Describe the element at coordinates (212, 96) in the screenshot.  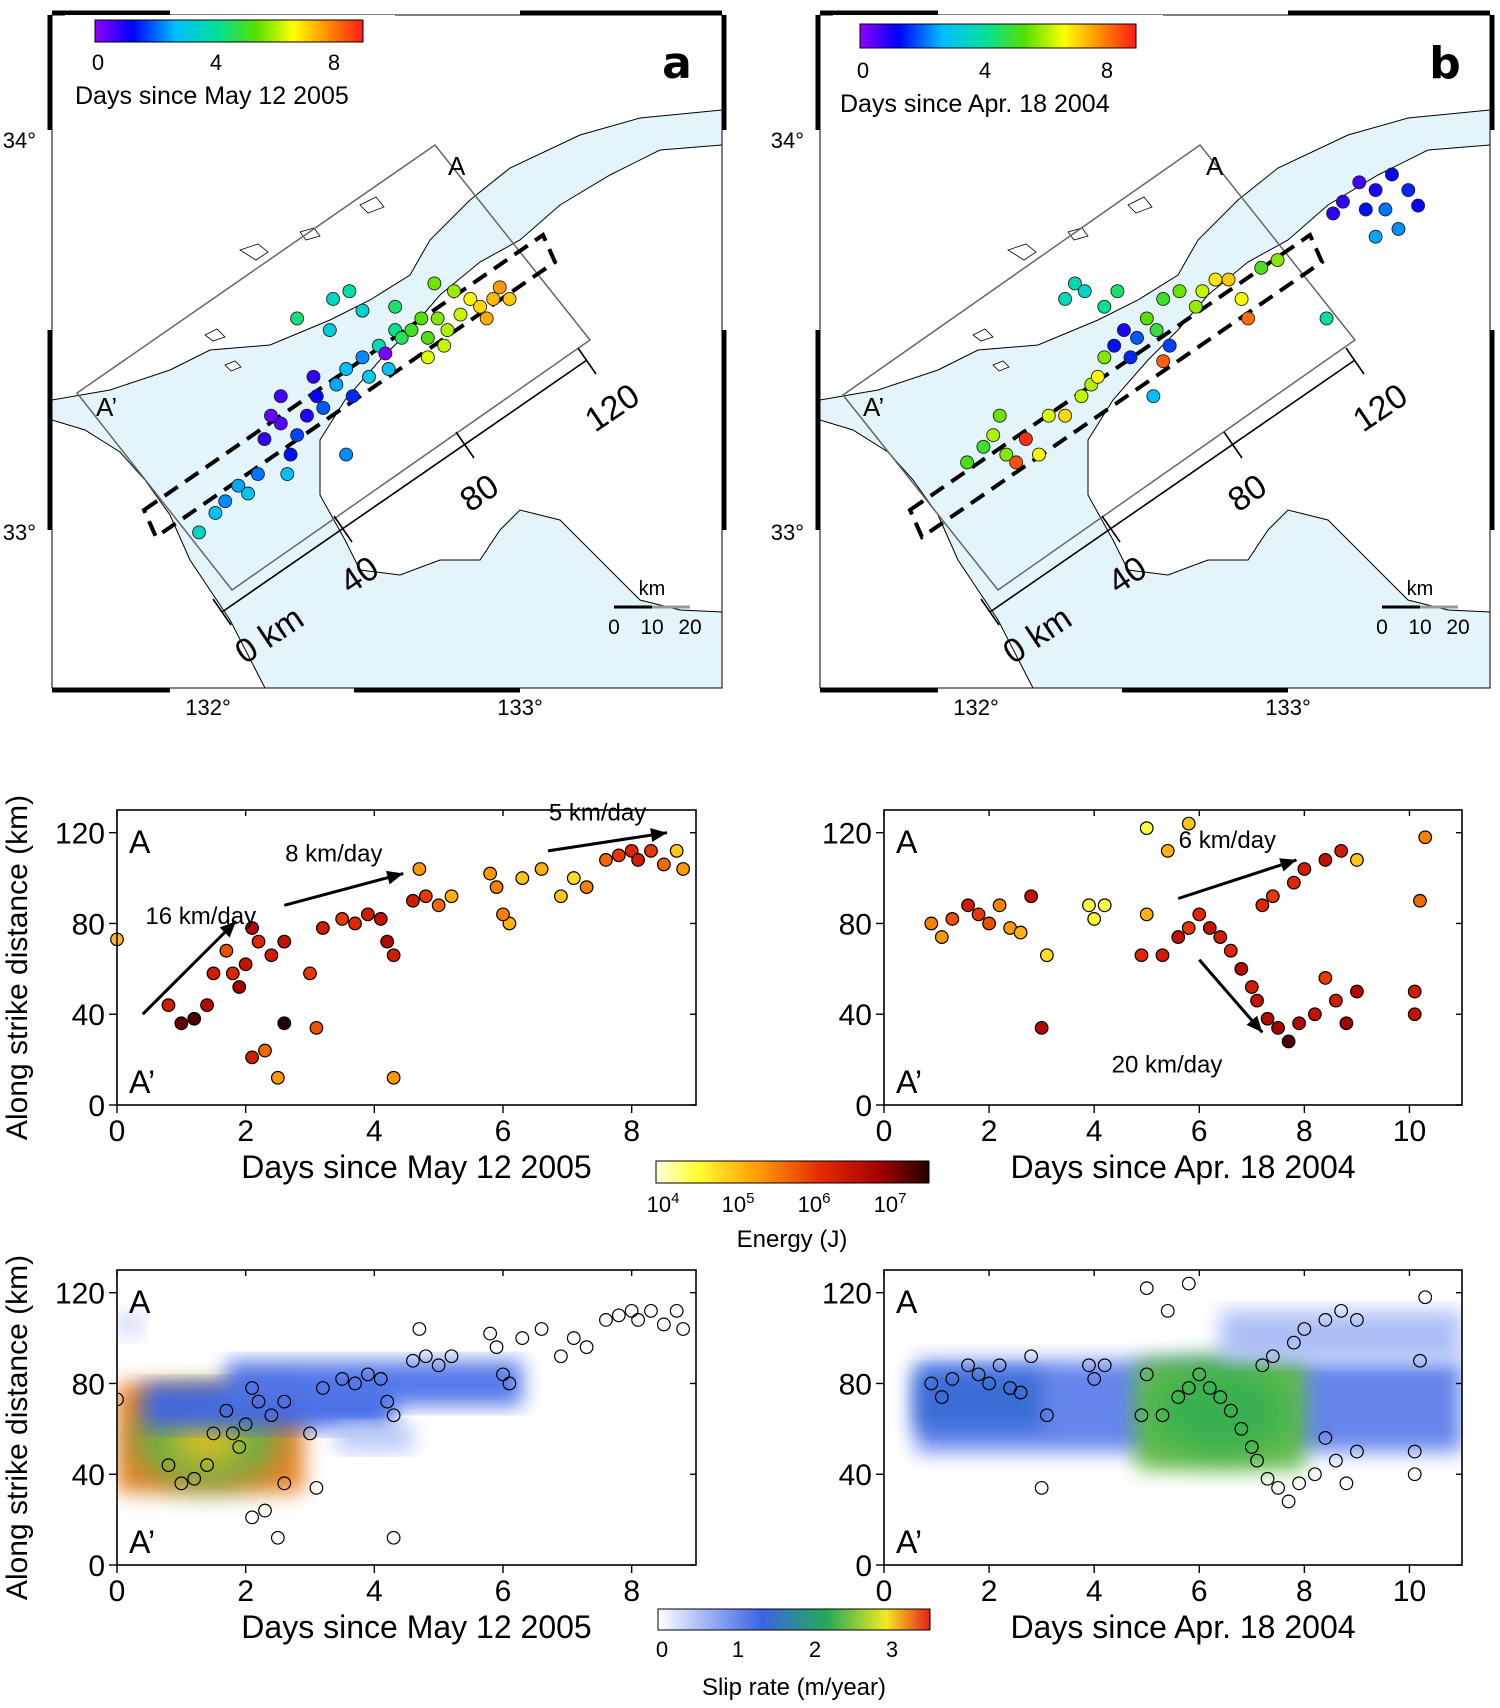
I see `time-colorbar-label: Days since May 12 2005` at that location.